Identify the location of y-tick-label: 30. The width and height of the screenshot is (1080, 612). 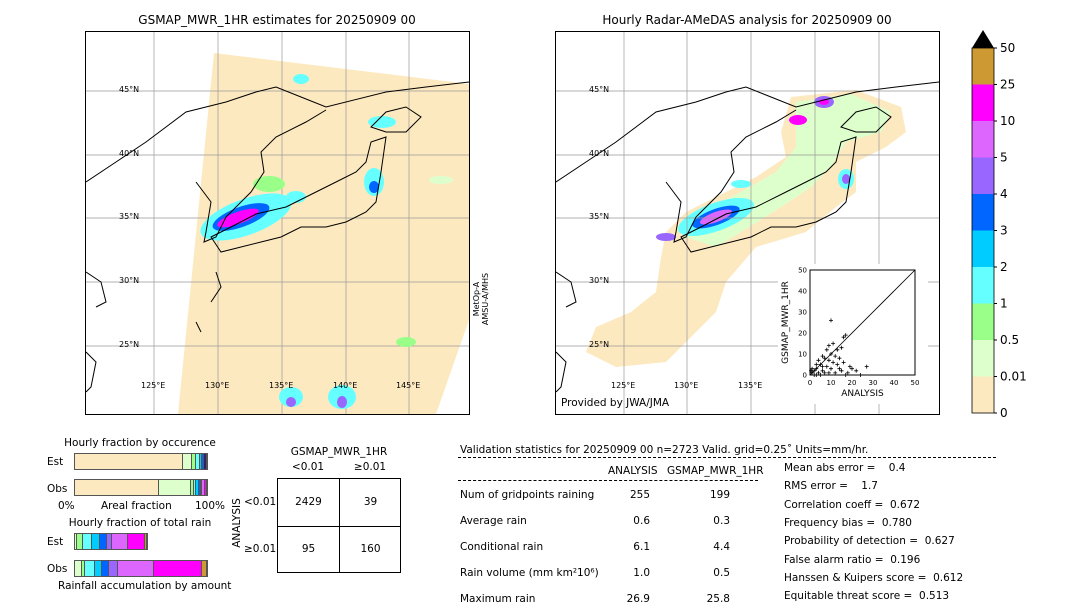
(802, 313).